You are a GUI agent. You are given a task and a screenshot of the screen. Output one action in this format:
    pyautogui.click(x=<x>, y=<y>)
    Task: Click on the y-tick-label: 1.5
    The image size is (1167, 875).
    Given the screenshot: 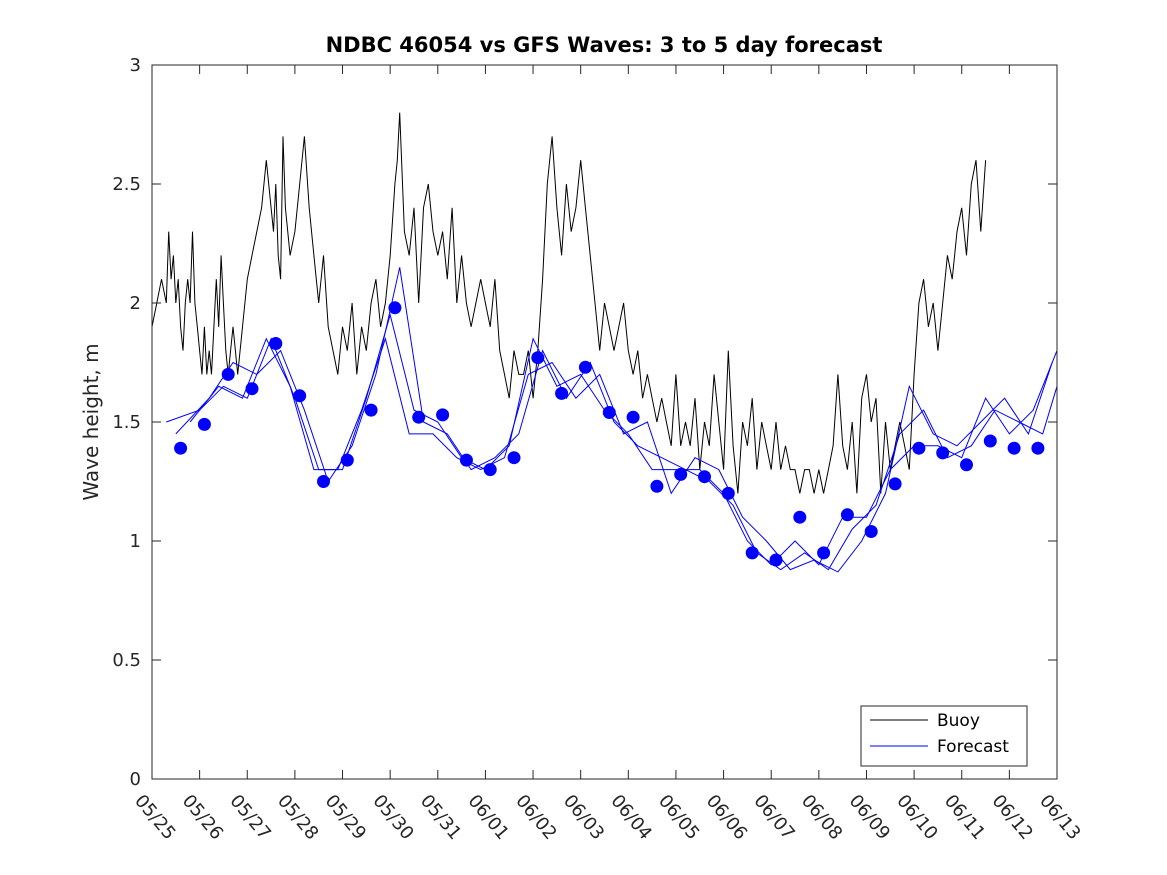 What is the action you would take?
    pyautogui.click(x=126, y=422)
    